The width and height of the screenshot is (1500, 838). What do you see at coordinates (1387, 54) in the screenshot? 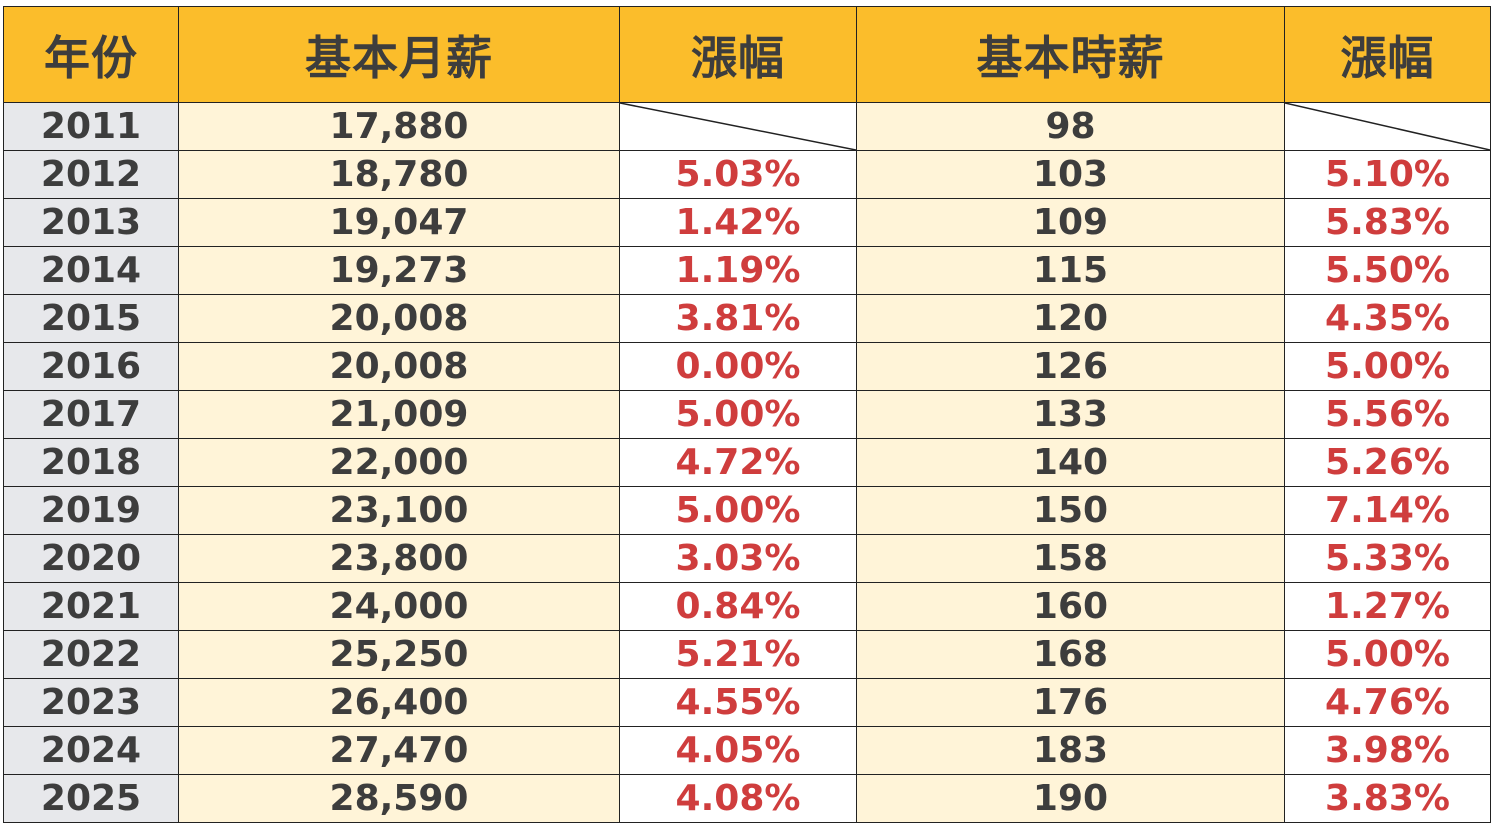
I see `header-hourly-growth: 漲幅` at bounding box center [1387, 54].